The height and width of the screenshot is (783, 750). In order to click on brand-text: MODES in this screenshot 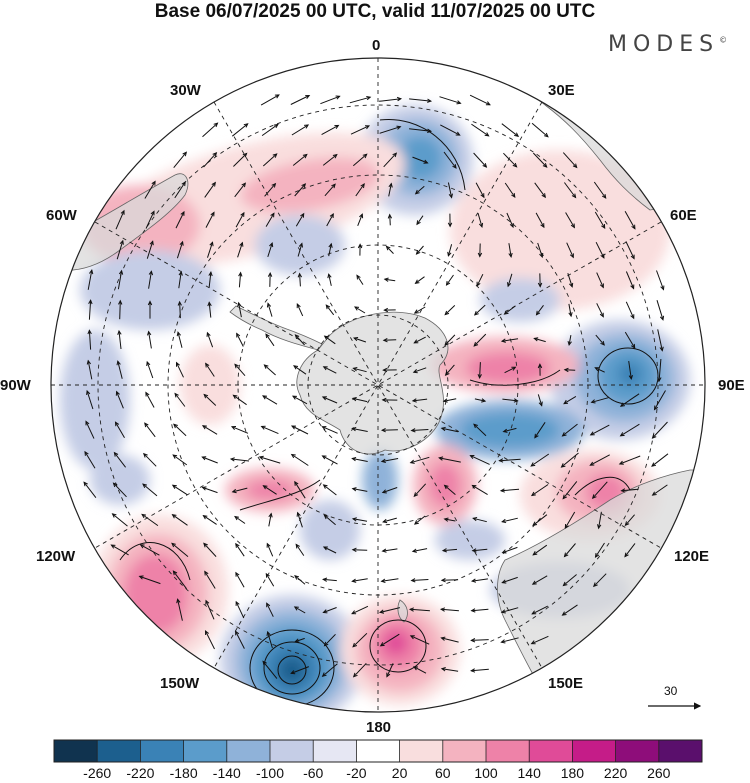, I will do `click(664, 44)`.